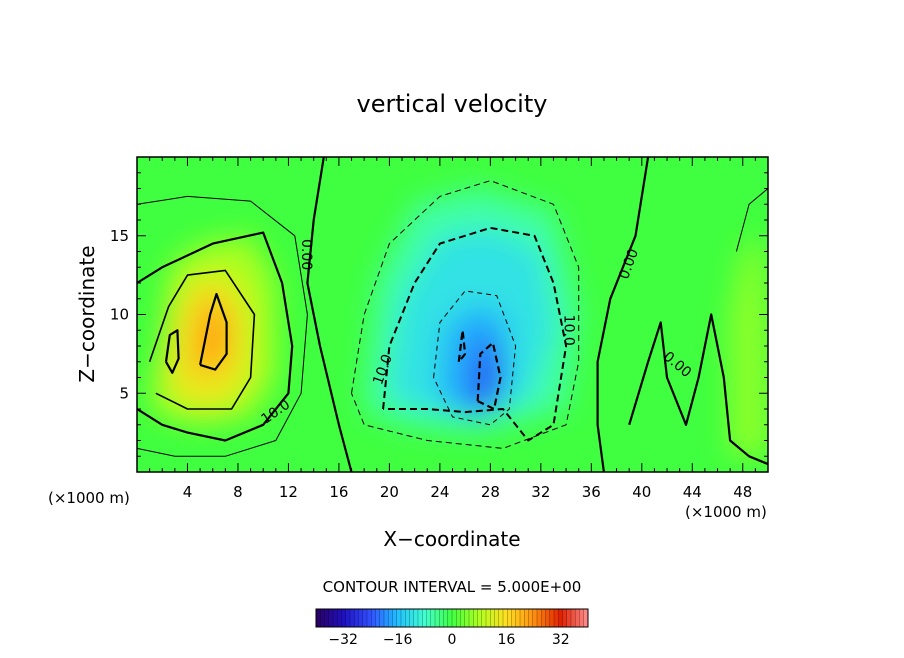 The width and height of the screenshot is (904, 658). I want to click on colorbar-tick-label: −16, so click(398, 640).